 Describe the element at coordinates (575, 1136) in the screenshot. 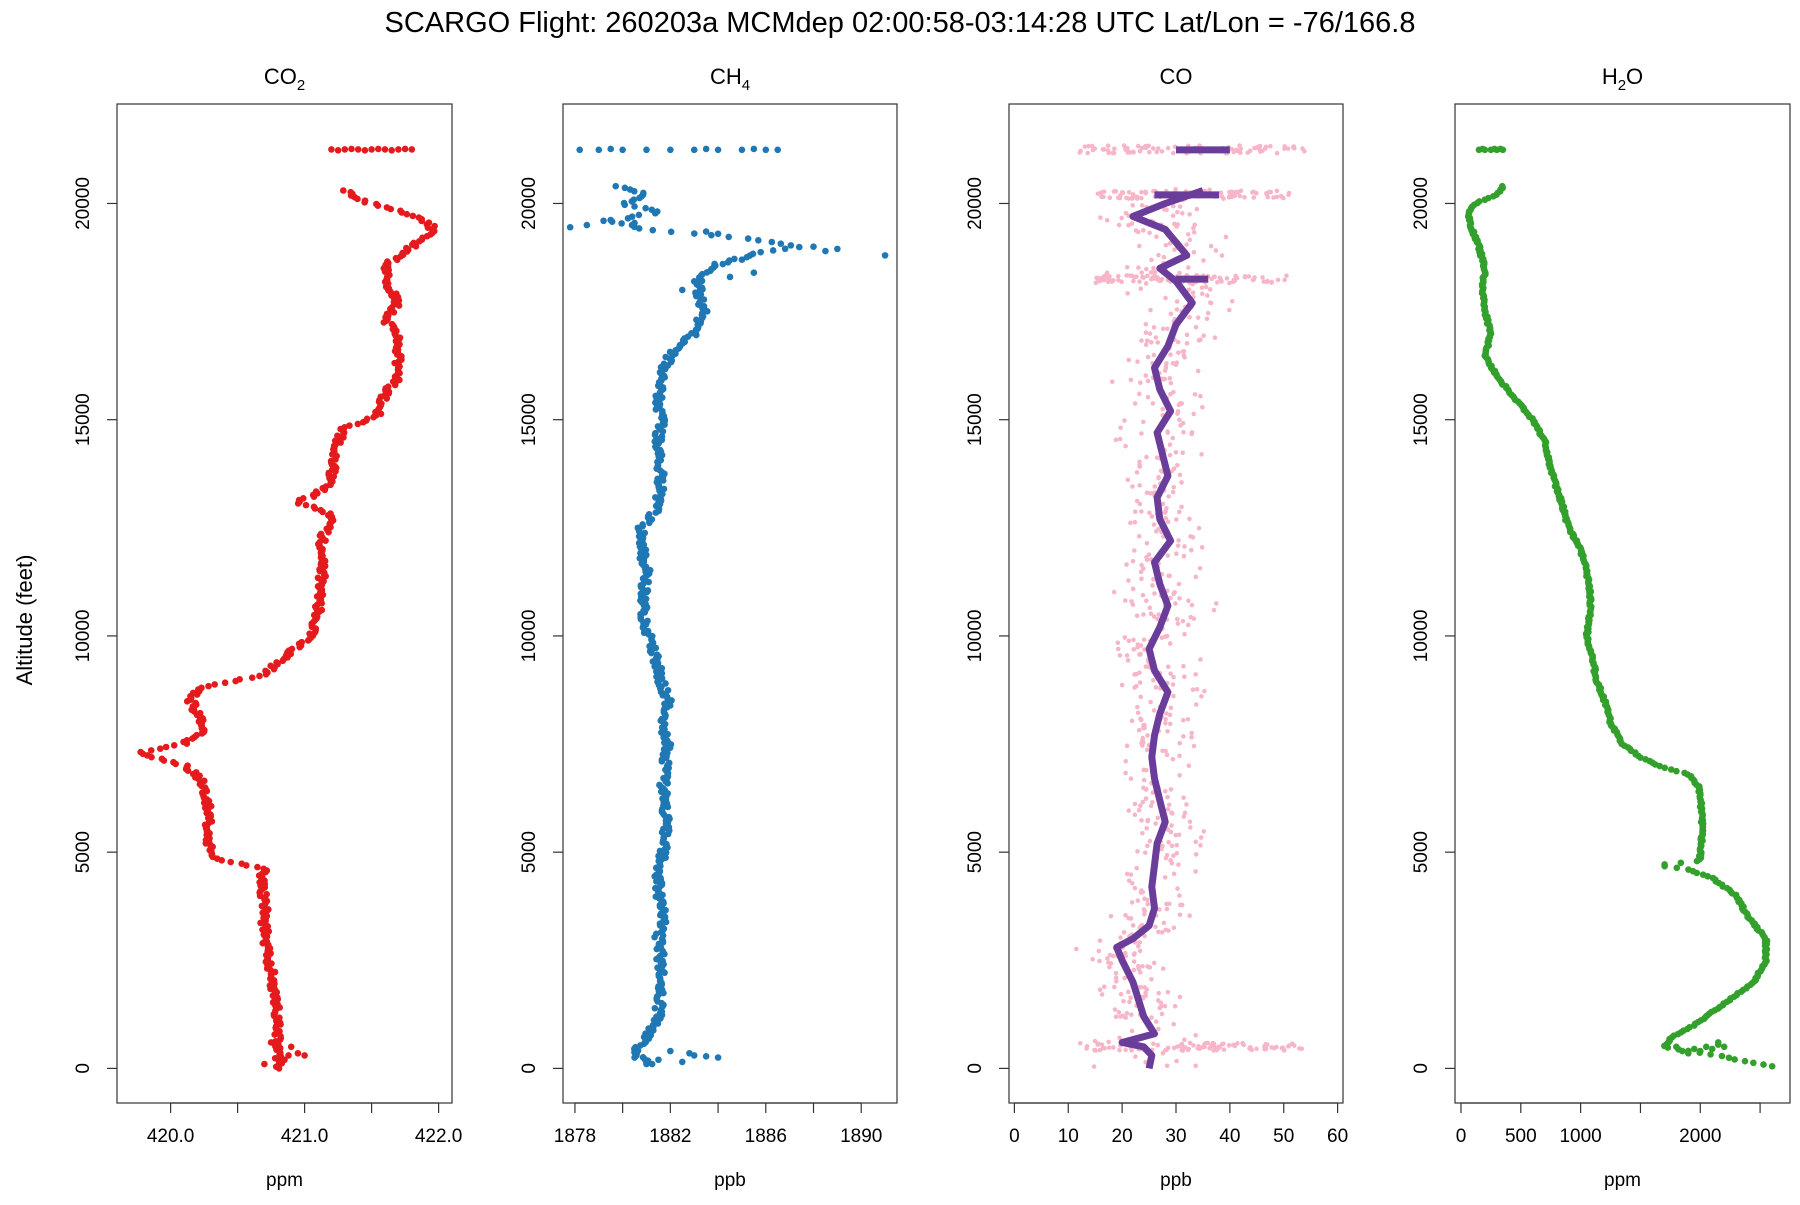

I see `x-tick-label: 1878` at that location.